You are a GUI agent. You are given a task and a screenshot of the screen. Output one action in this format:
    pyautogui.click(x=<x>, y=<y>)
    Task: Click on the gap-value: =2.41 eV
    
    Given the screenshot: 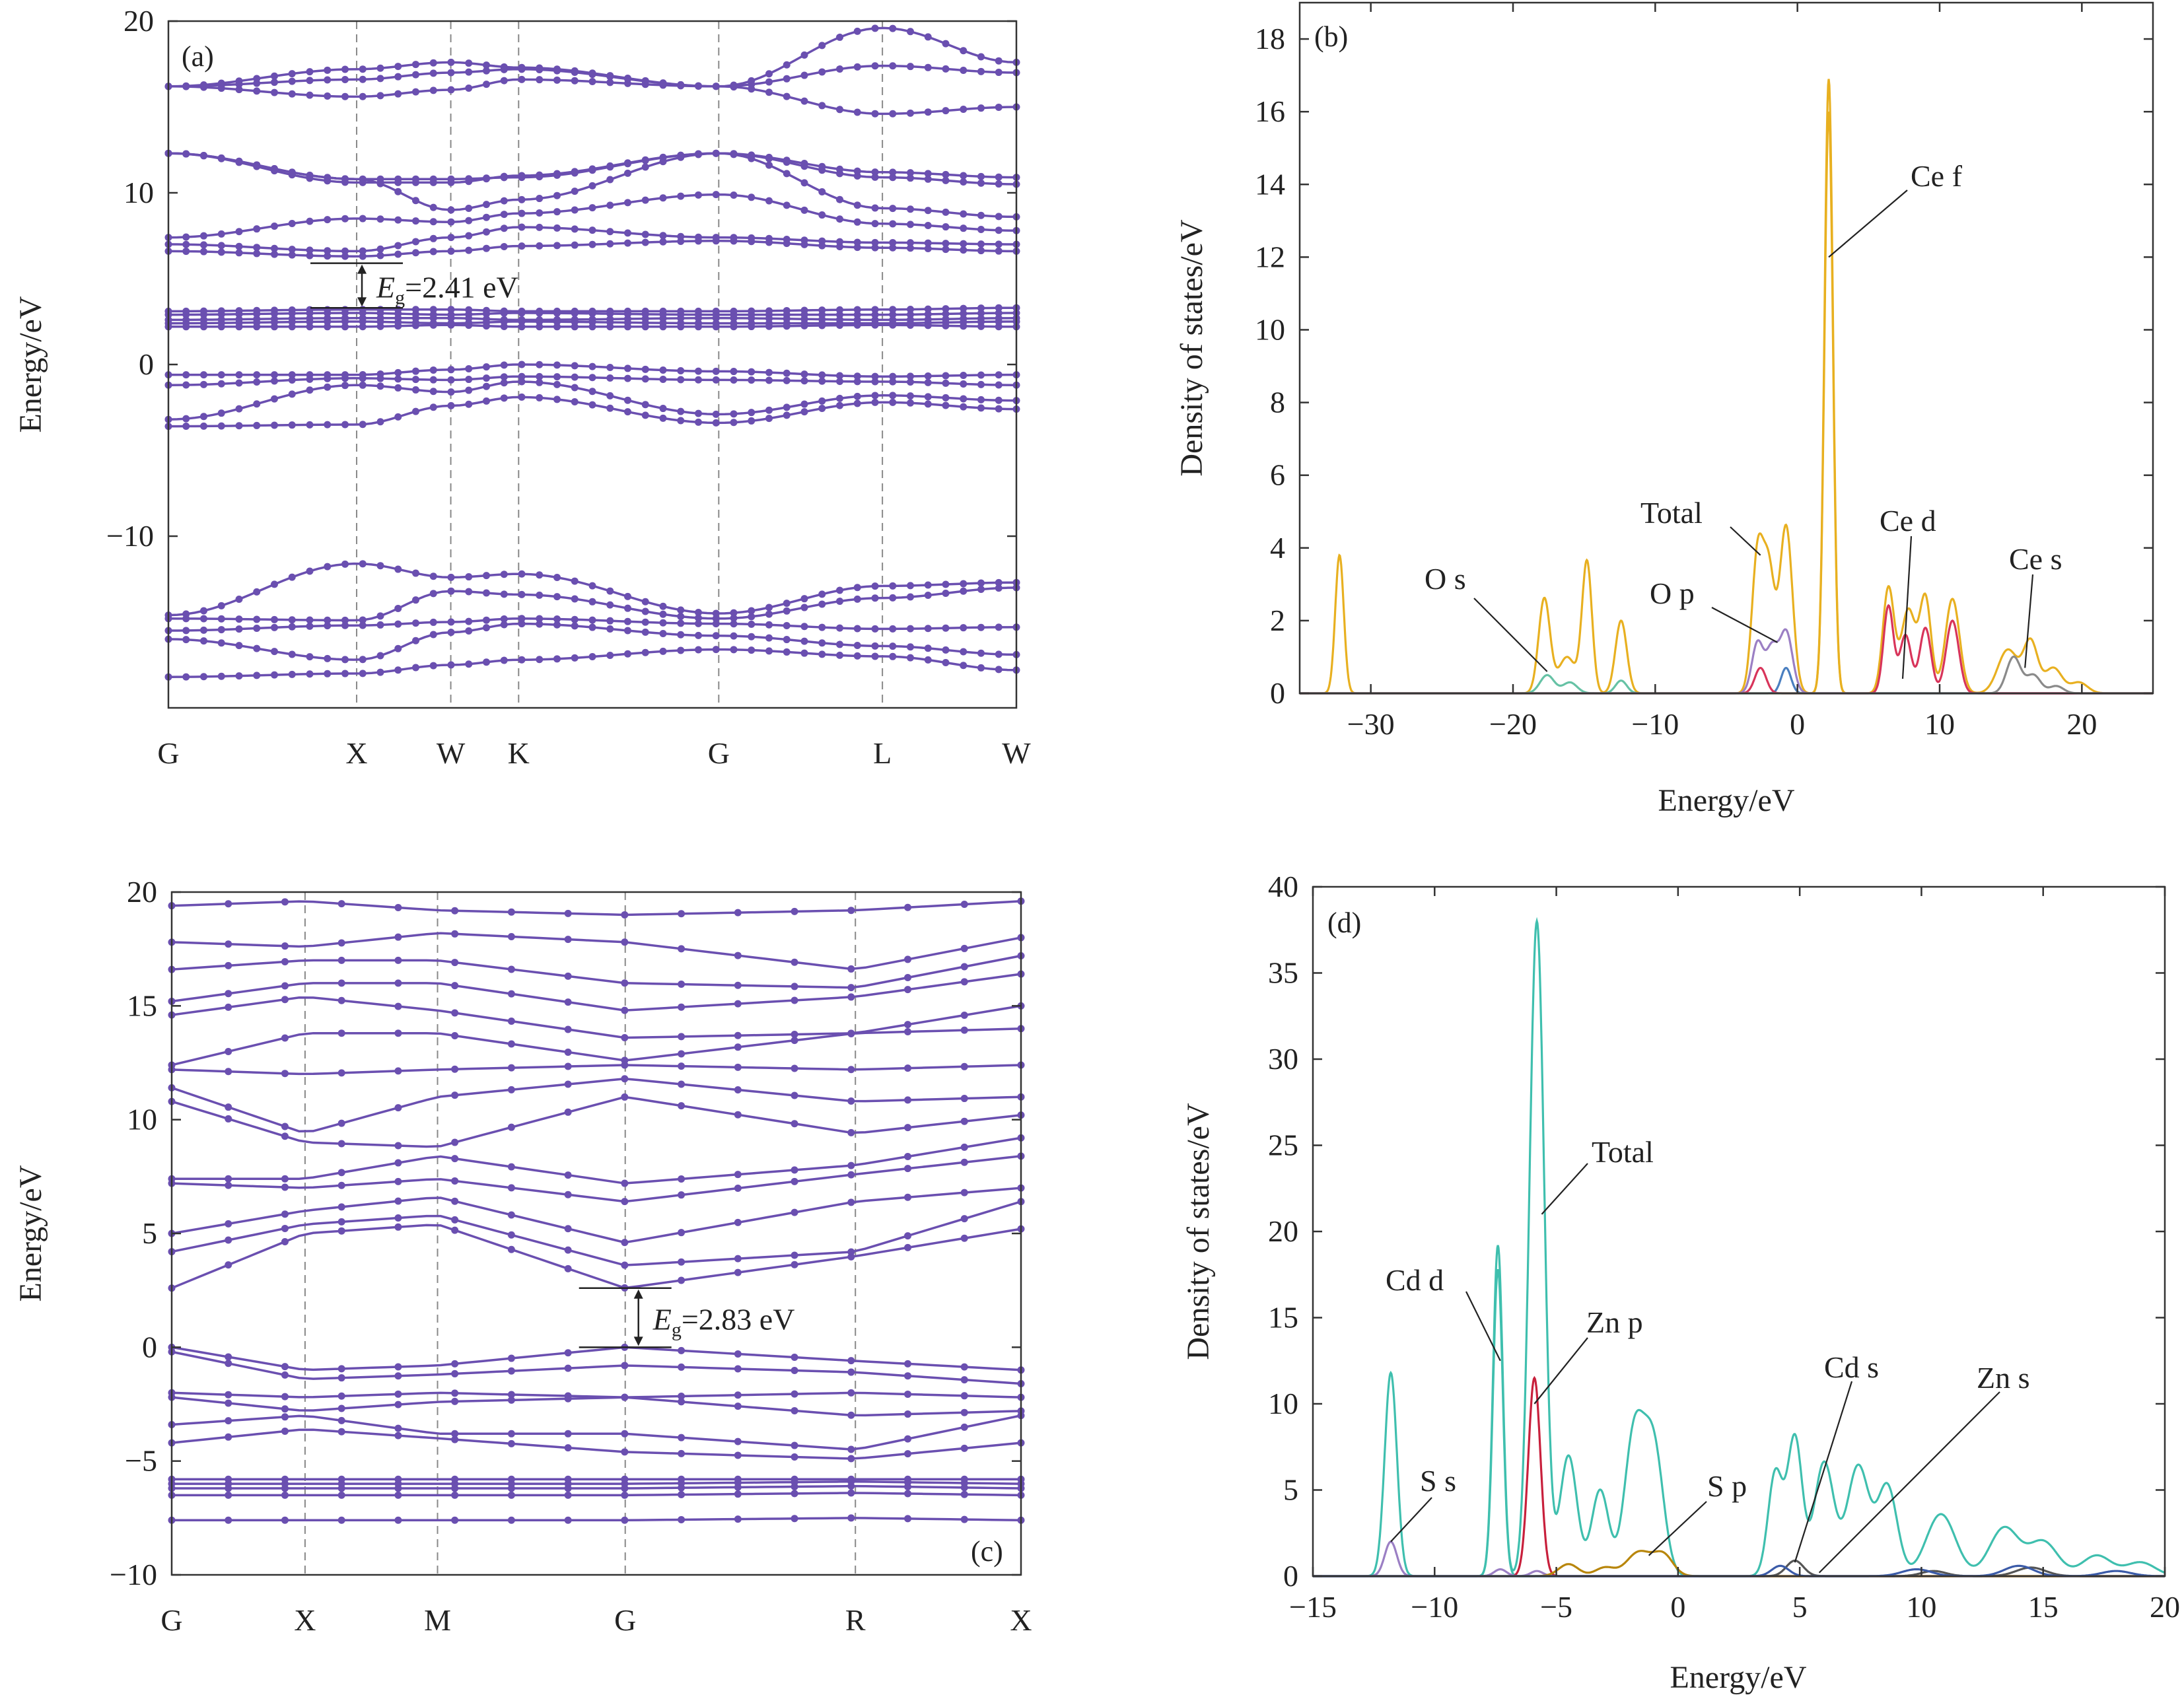 What is the action you would take?
    pyautogui.click(x=461, y=287)
    